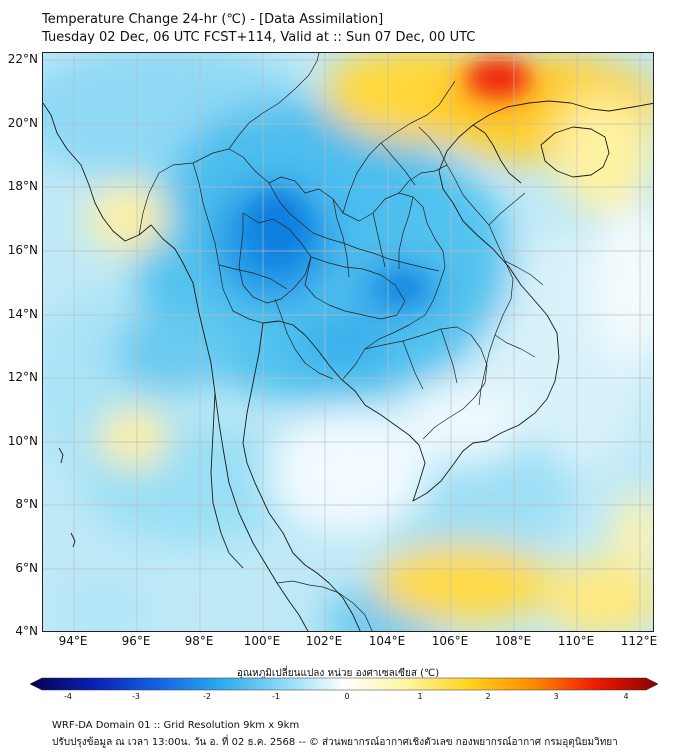 This screenshot has width=676, height=756. What do you see at coordinates (26, 504) in the screenshot?
I see `lat-tick-8: 8°N` at bounding box center [26, 504].